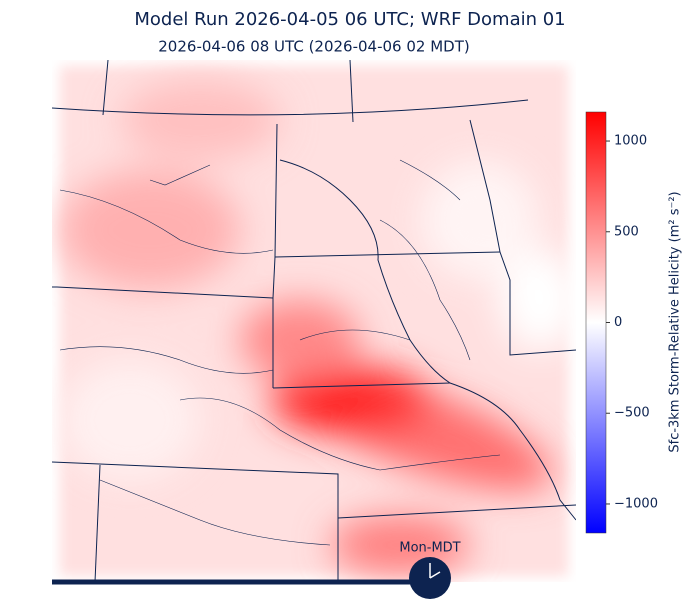  Describe the element at coordinates (429, 548) in the screenshot. I see `clock-label: Mon-MDT` at that location.